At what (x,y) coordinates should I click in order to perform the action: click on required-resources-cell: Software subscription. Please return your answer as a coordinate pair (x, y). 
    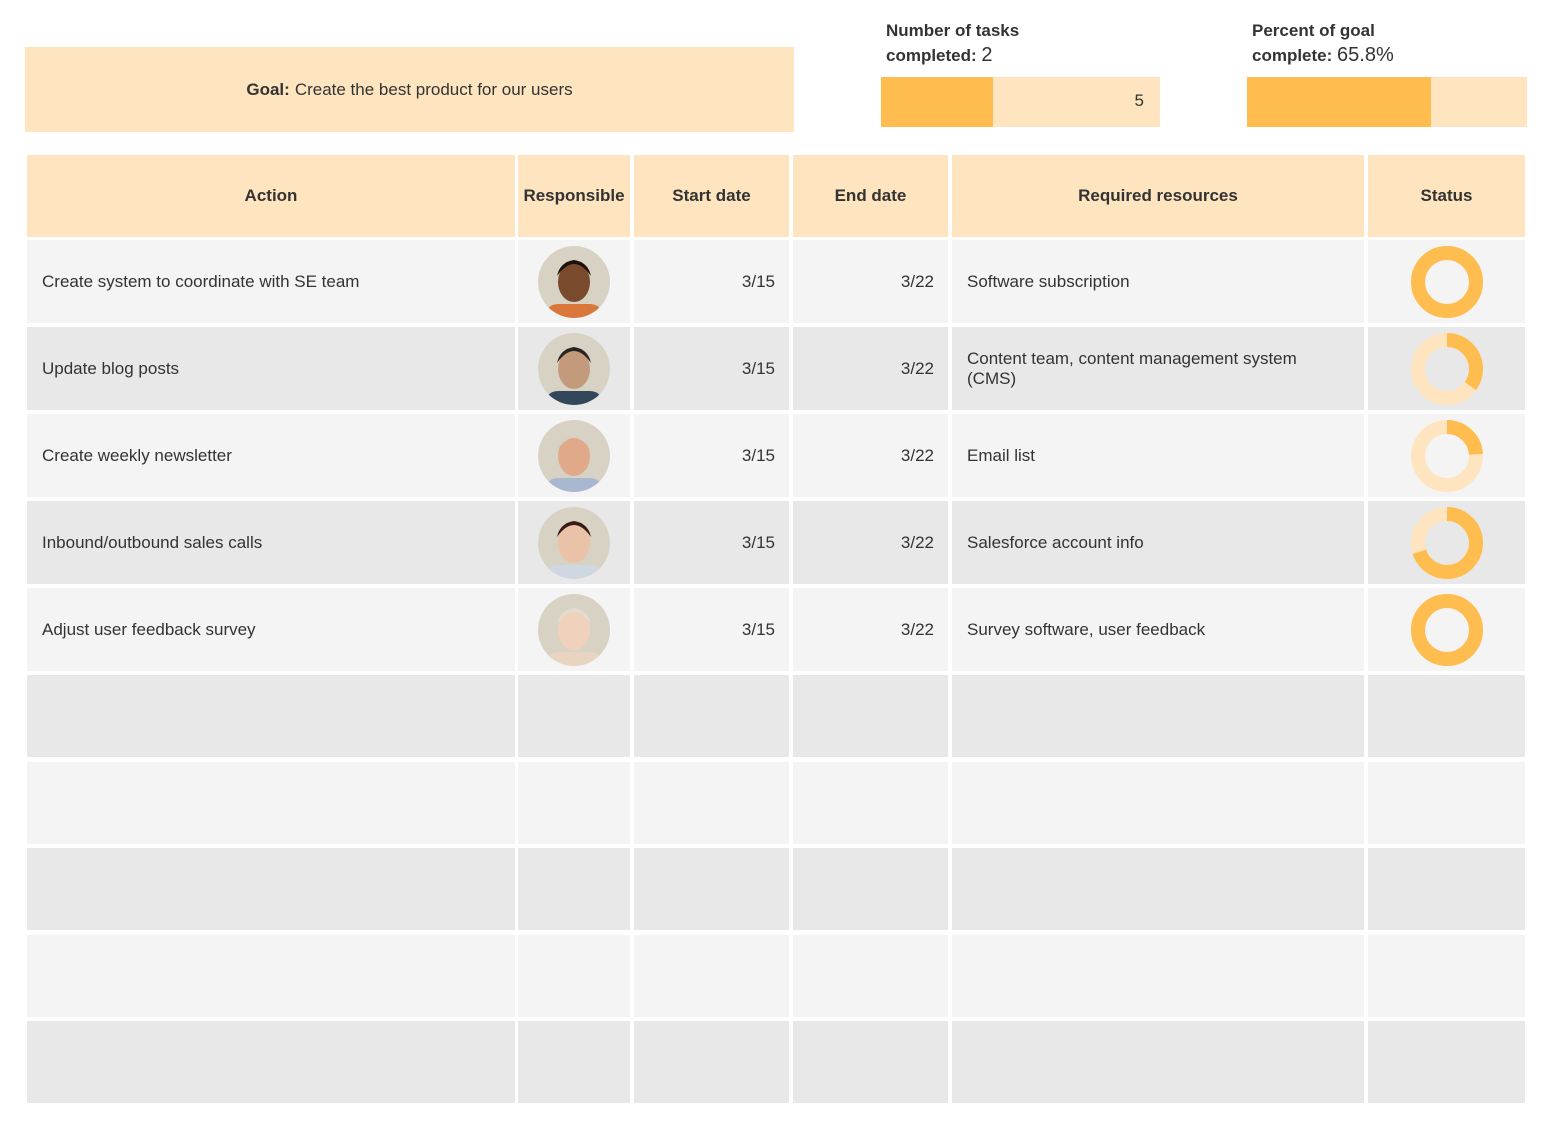
    Looking at the image, I should click on (1158, 281).